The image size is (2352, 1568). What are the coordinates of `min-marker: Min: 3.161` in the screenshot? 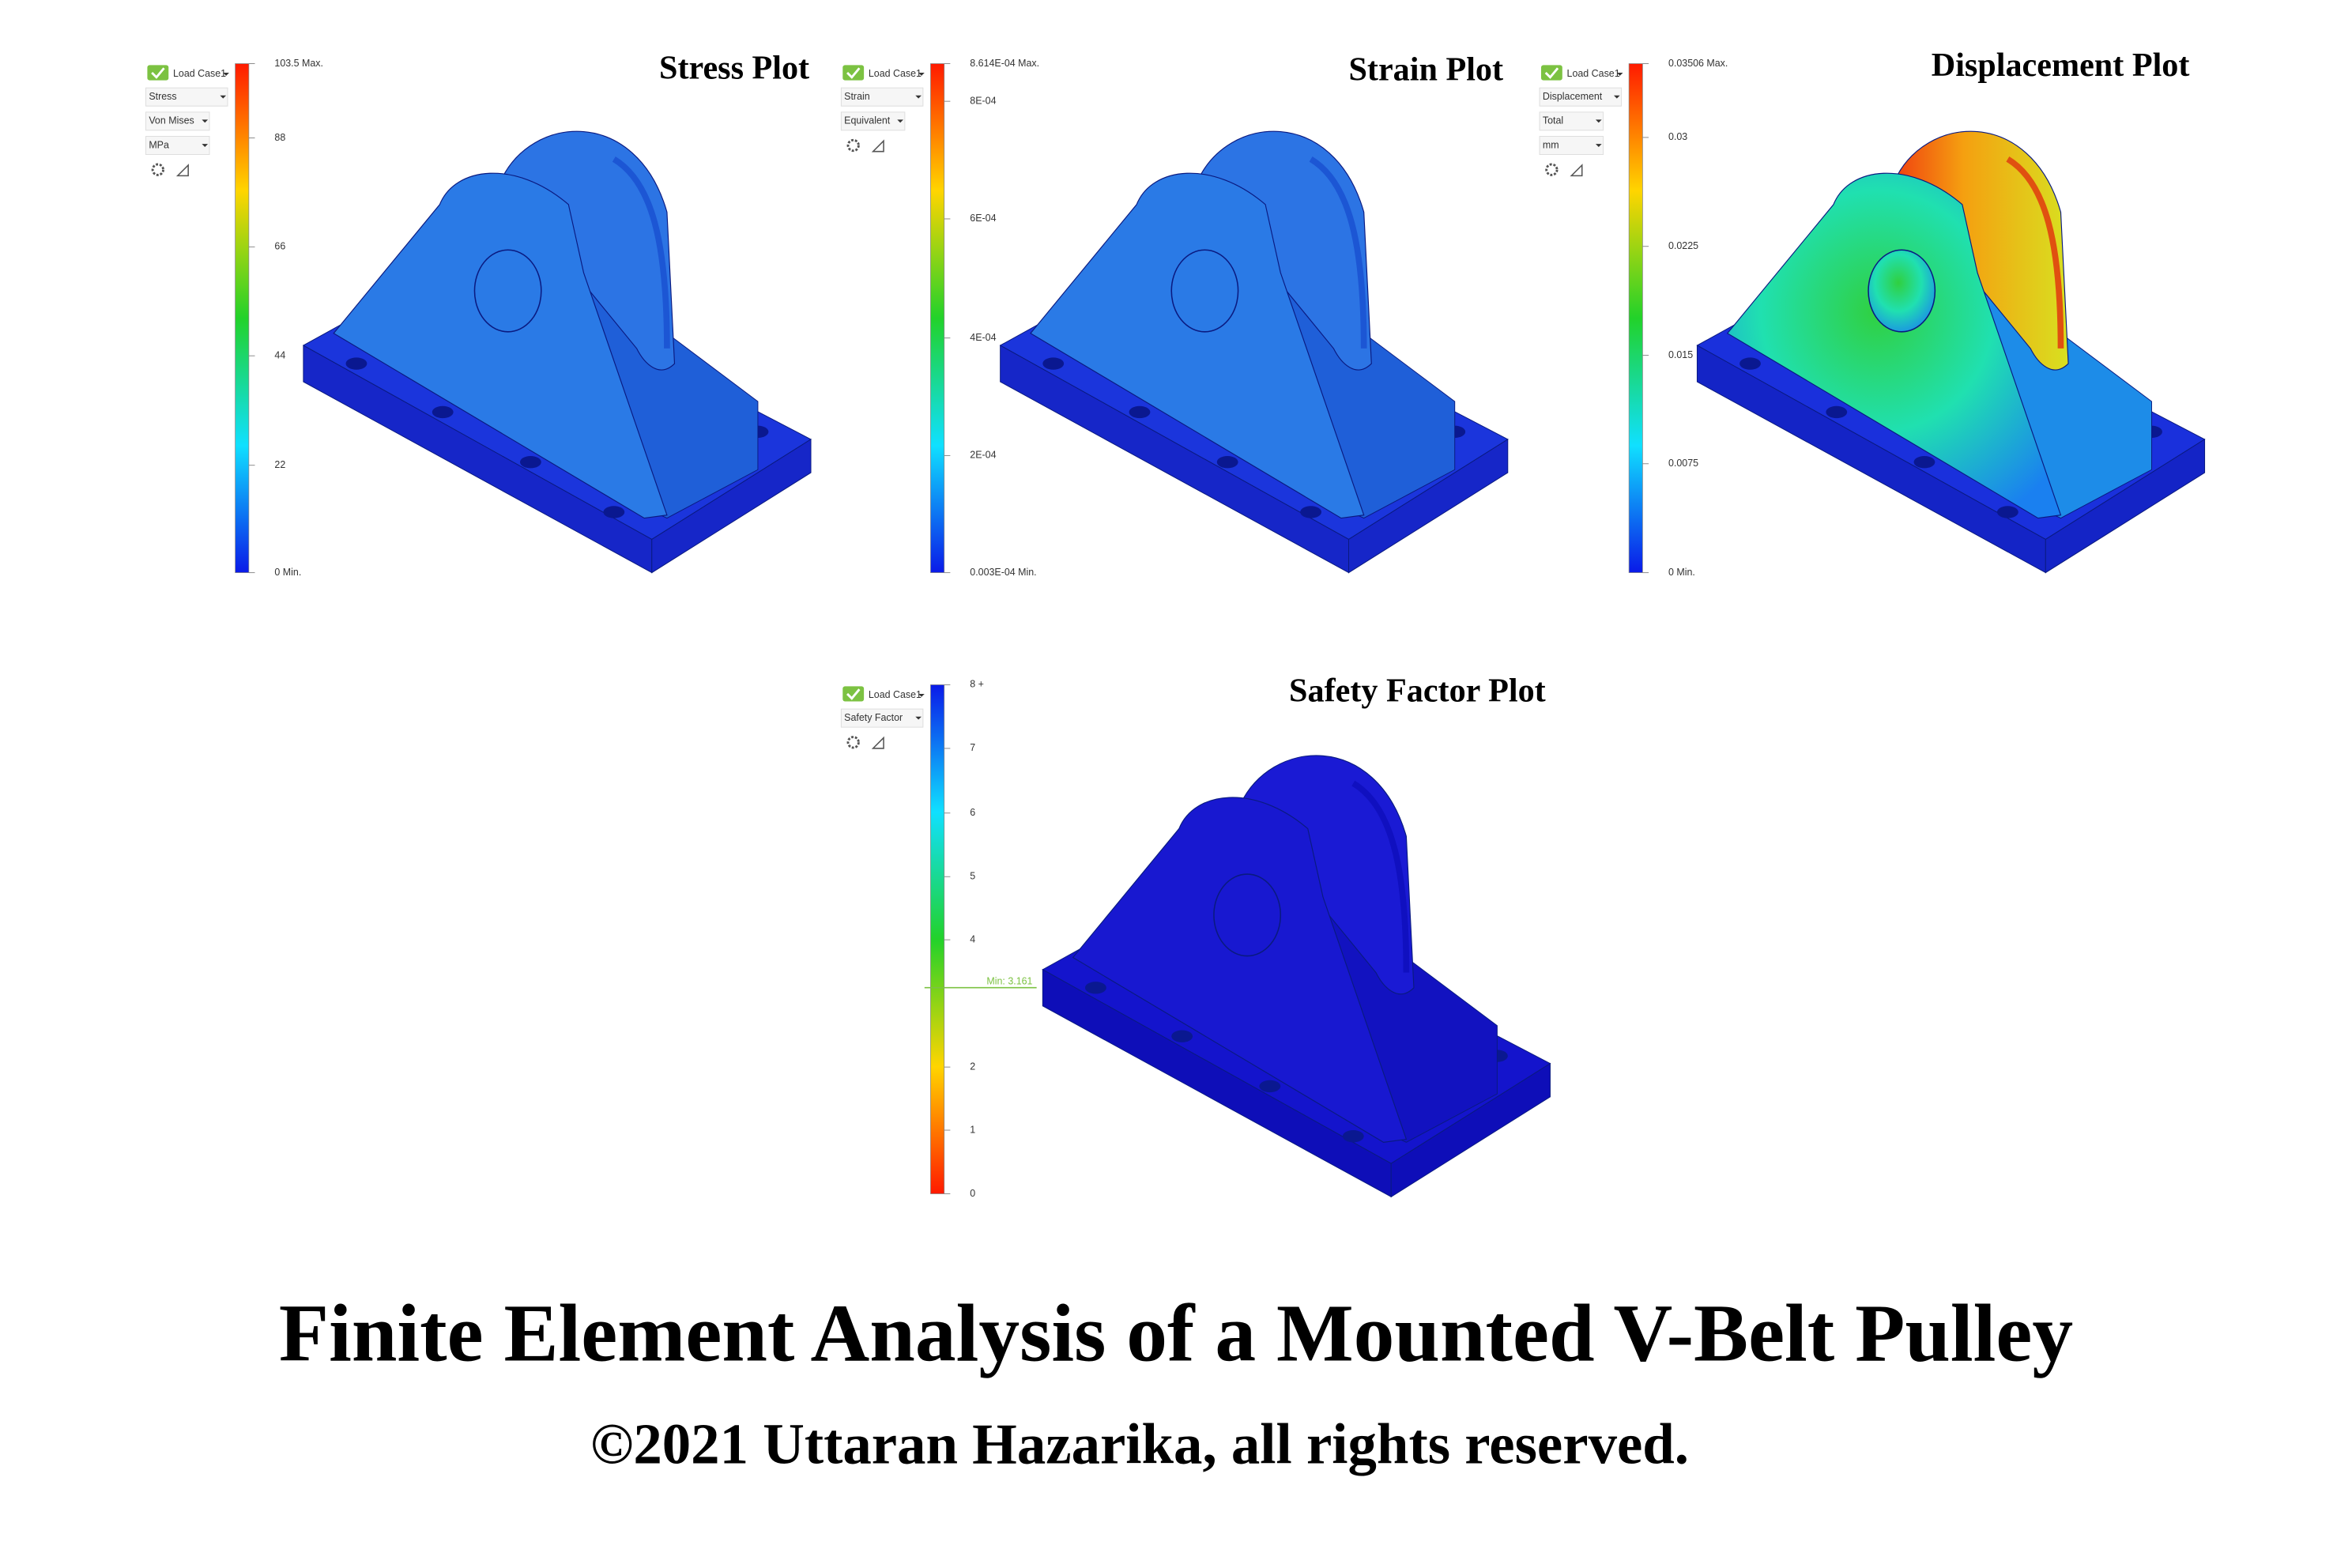 It's located at (1009, 980).